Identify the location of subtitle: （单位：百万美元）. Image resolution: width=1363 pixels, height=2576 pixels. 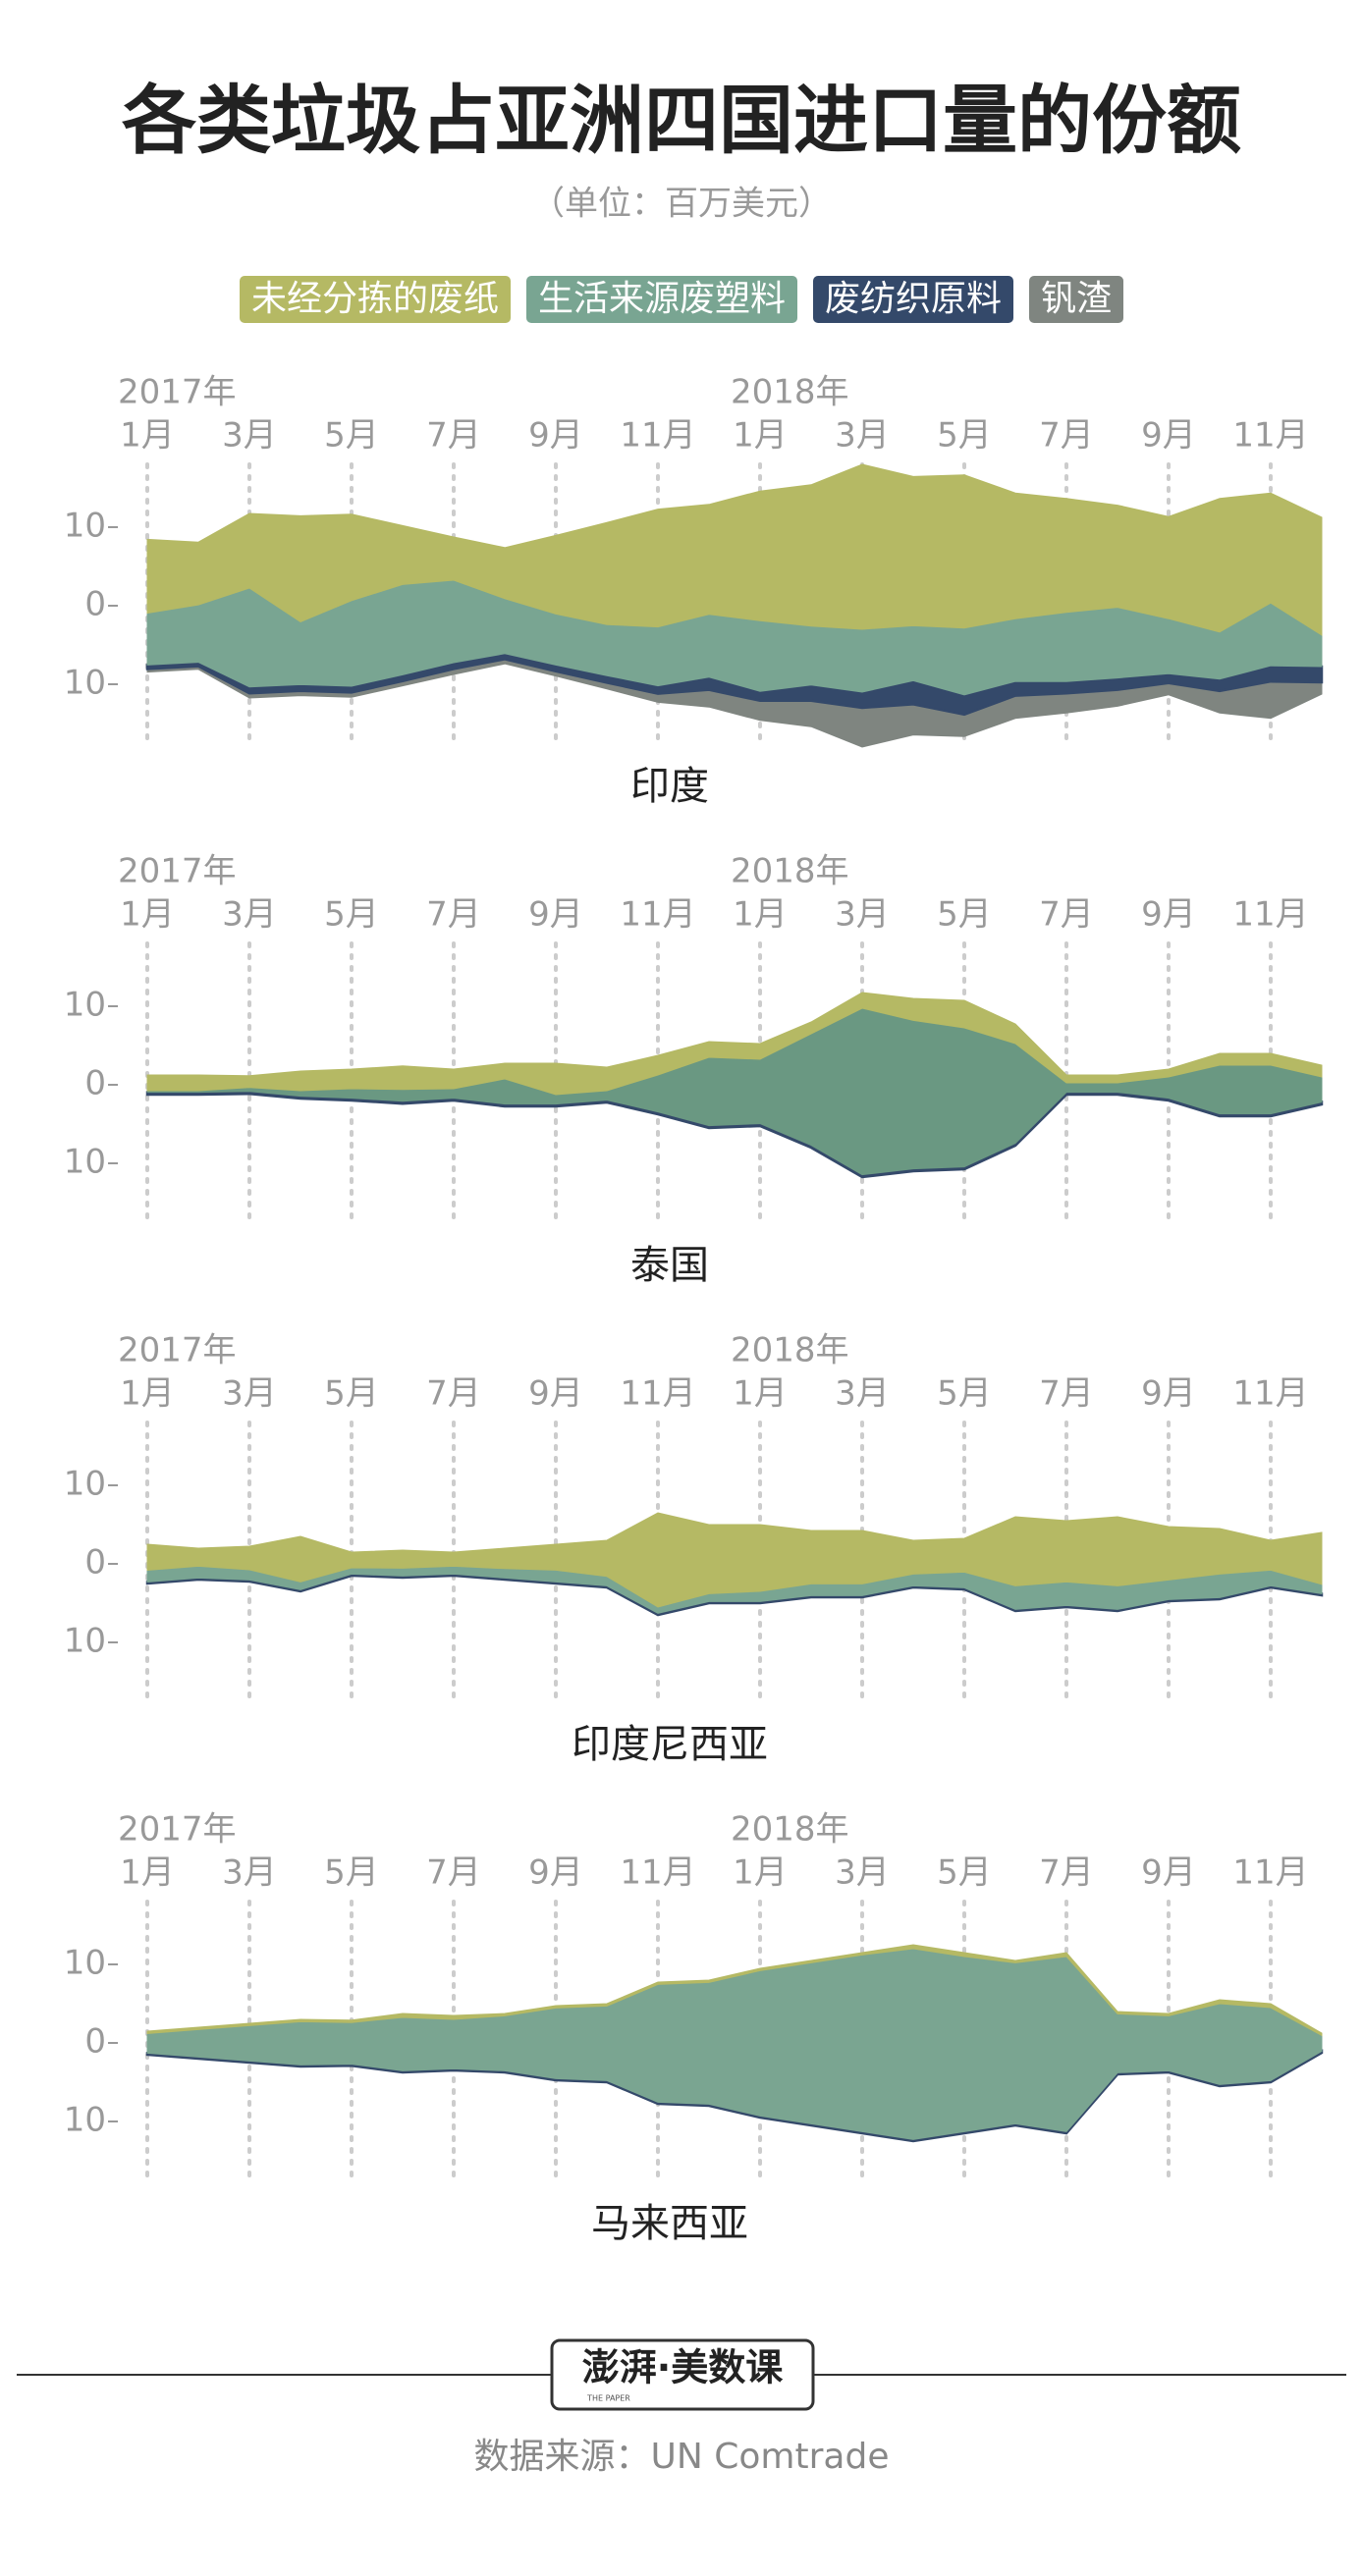
(682, 204).